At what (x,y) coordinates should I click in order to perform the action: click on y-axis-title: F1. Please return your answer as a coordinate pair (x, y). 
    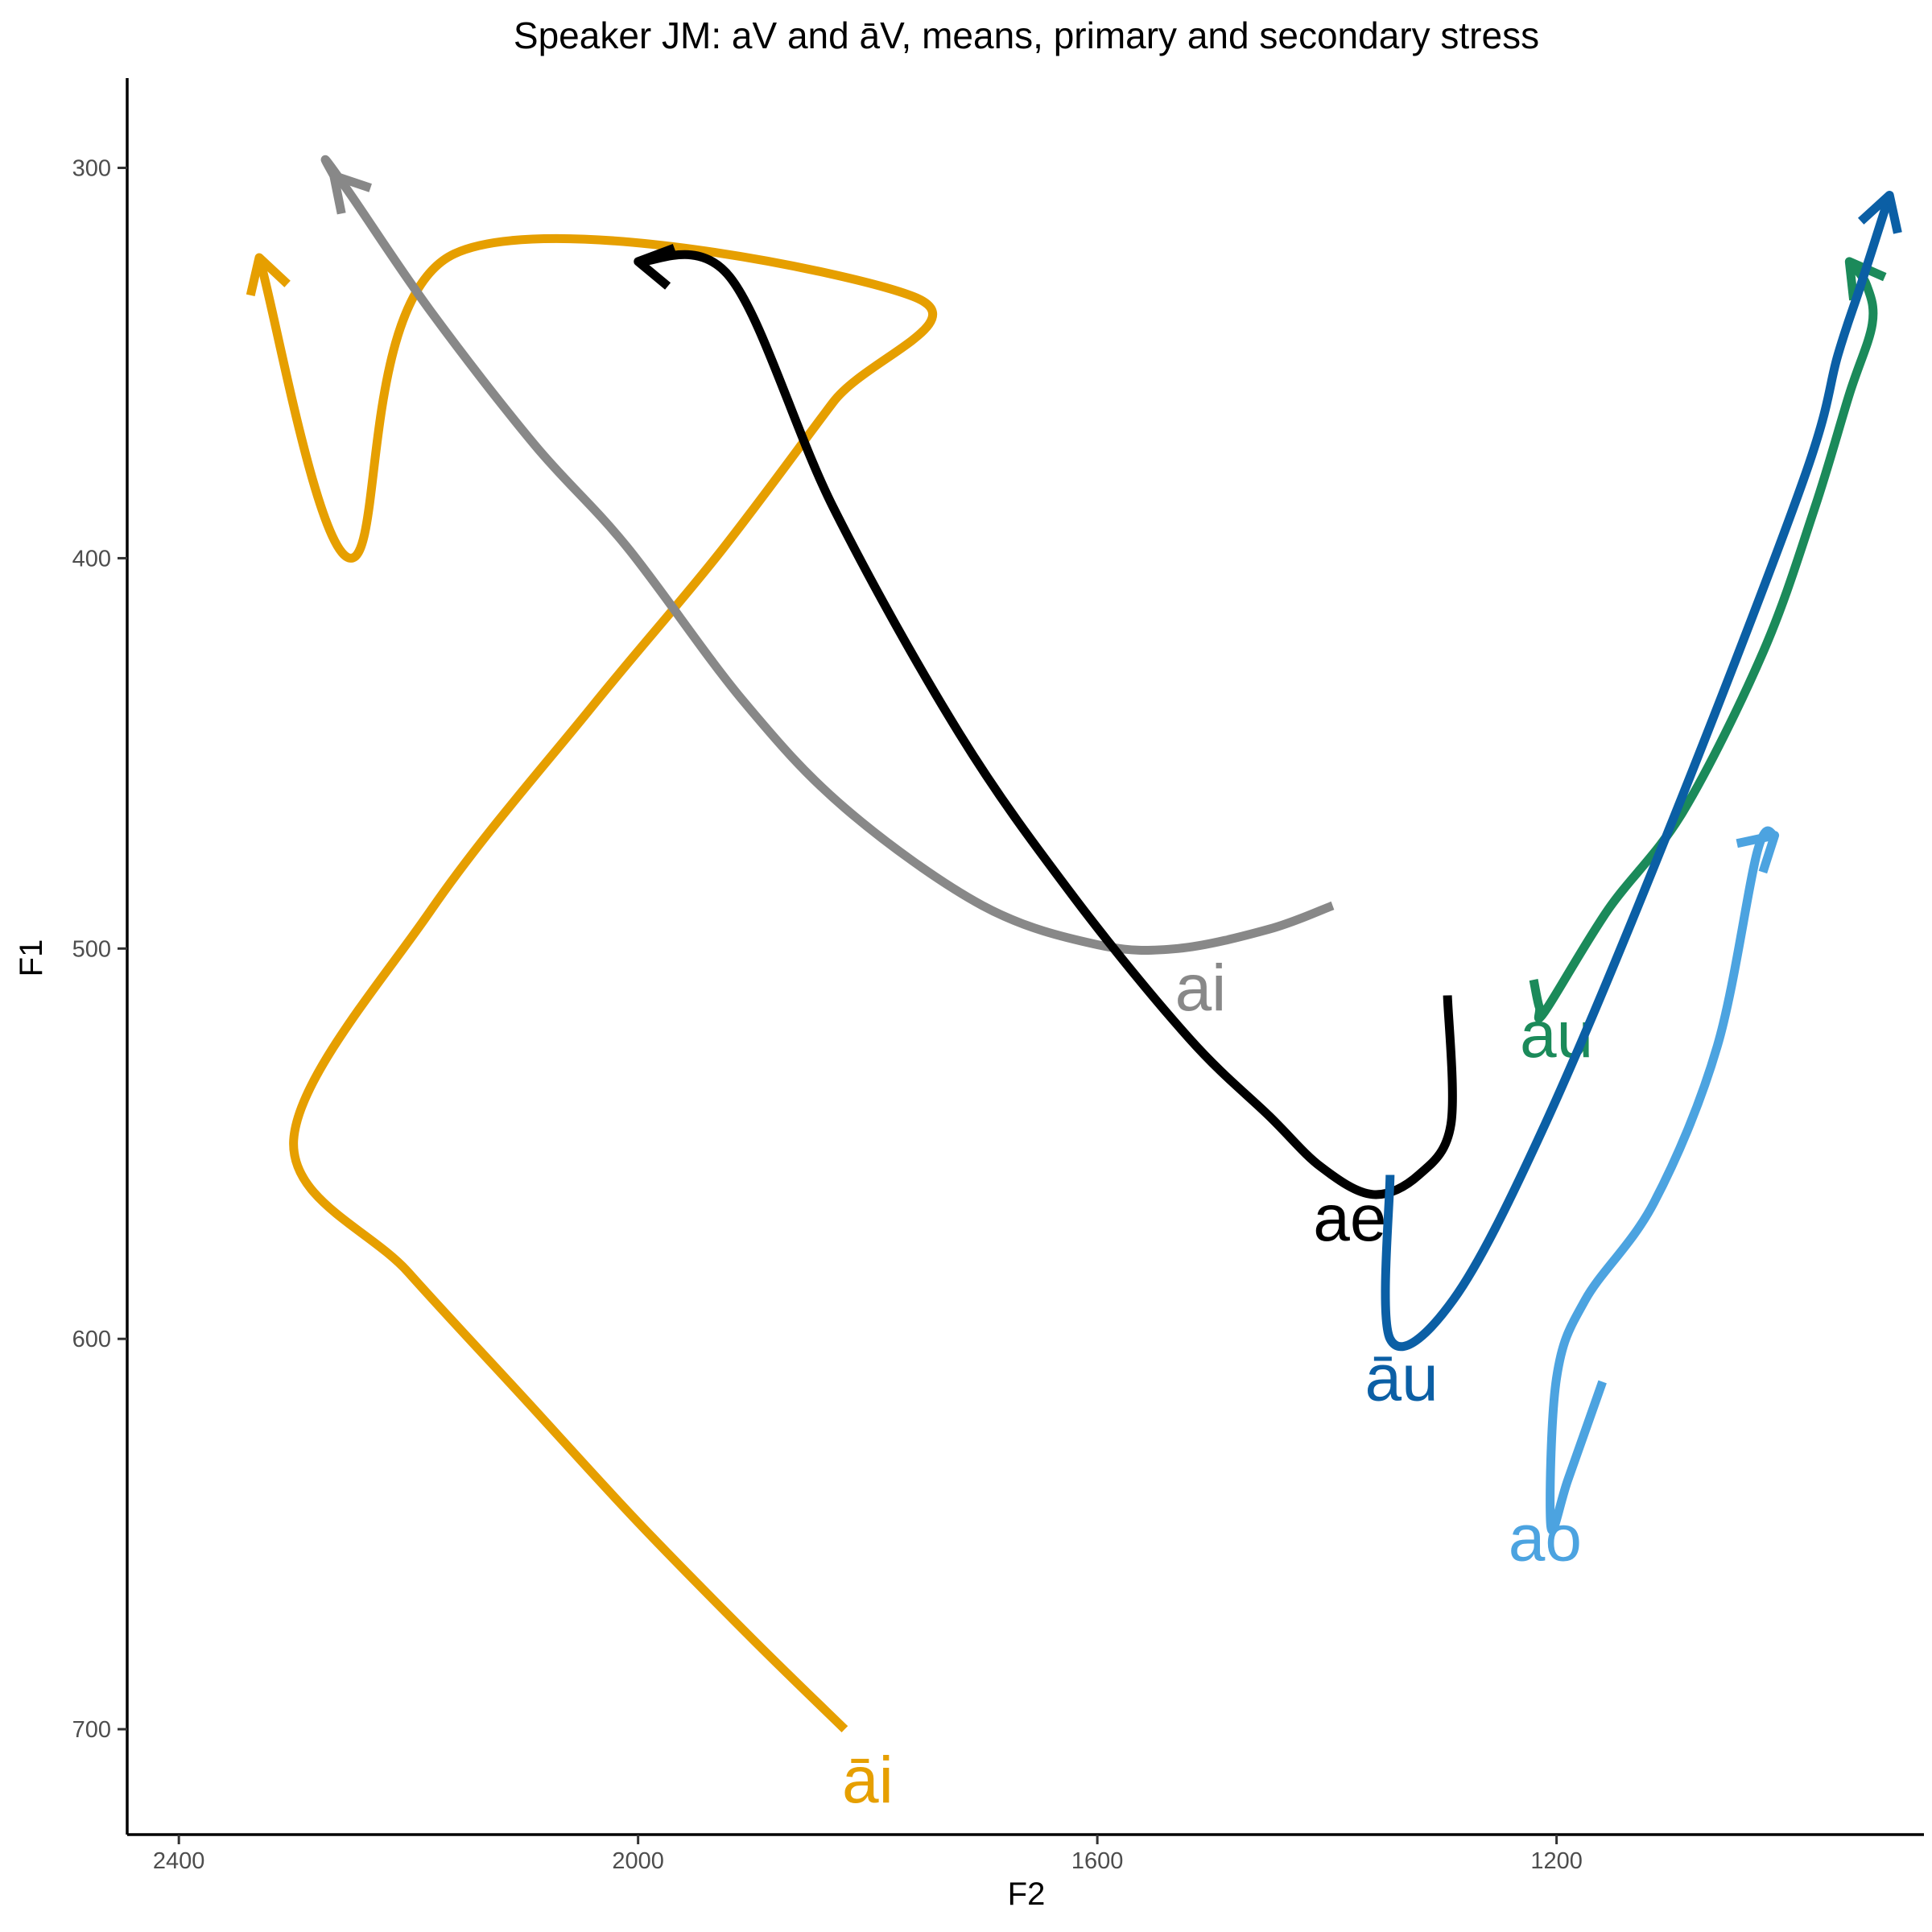
    Looking at the image, I should click on (31, 958).